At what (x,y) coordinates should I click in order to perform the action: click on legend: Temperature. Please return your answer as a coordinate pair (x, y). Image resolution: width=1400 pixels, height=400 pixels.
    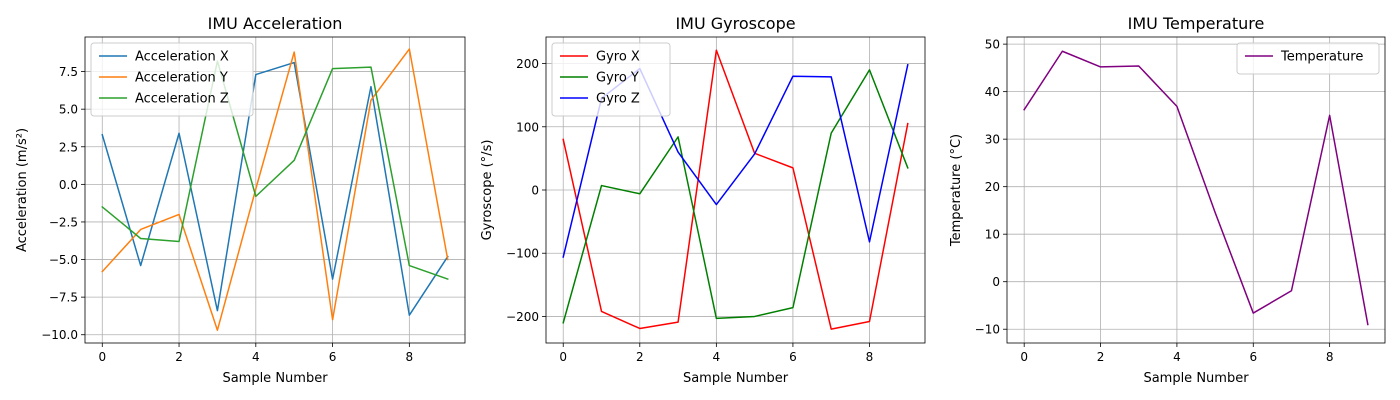
    Looking at the image, I should click on (1308, 58).